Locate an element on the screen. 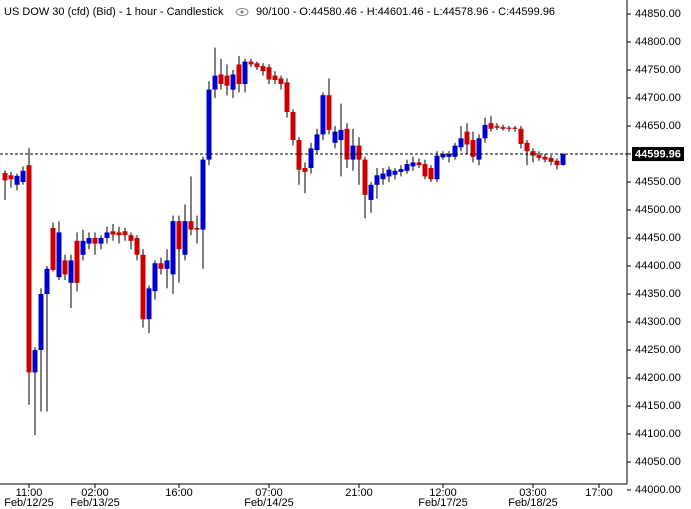  y-tick-label: 44350.00 is located at coordinates (658, 294).